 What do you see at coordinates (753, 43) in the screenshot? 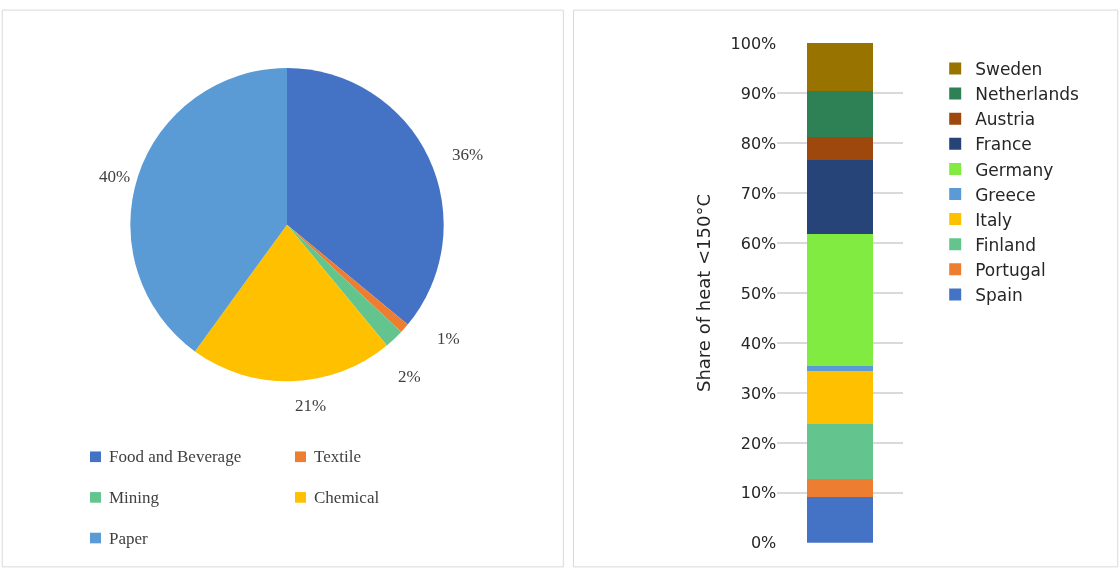
I see `y-tick-label: 100%` at bounding box center [753, 43].